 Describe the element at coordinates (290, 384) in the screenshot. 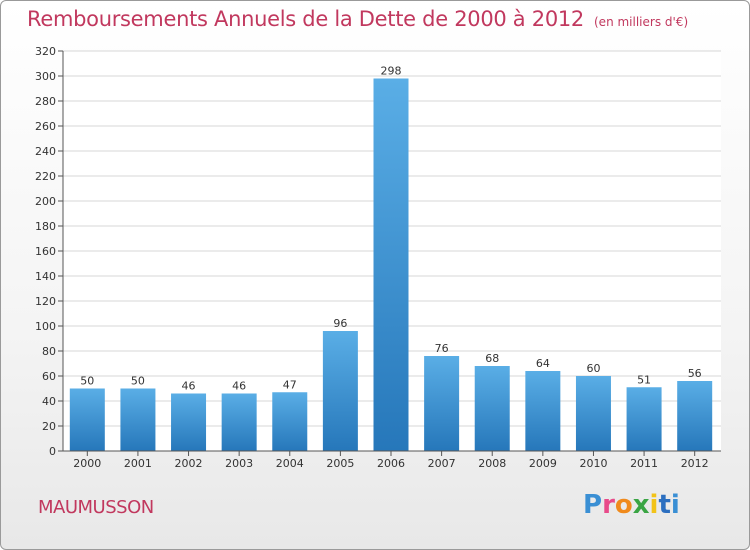

I see `bar-value-label: 47` at that location.